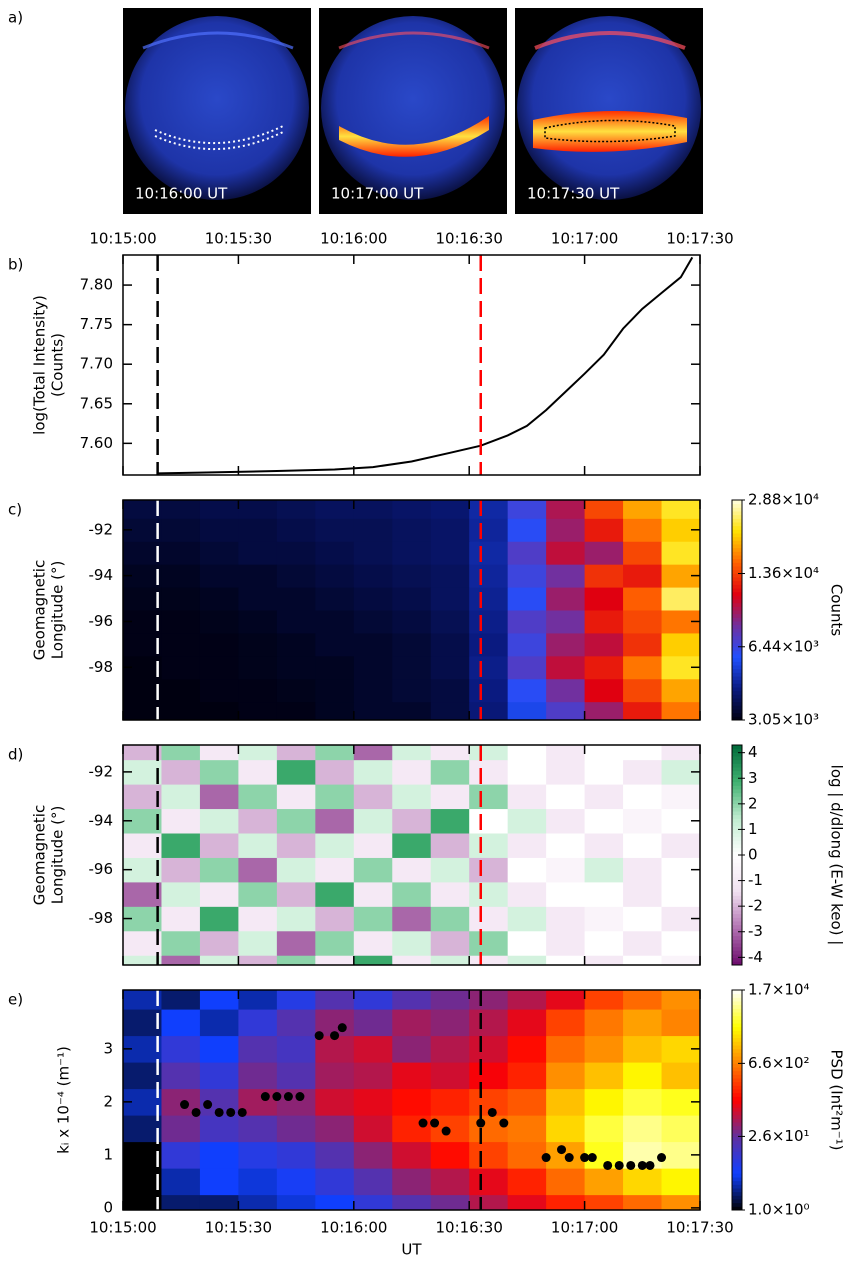  I want to click on y-tick-label: -94, so click(101, 820).